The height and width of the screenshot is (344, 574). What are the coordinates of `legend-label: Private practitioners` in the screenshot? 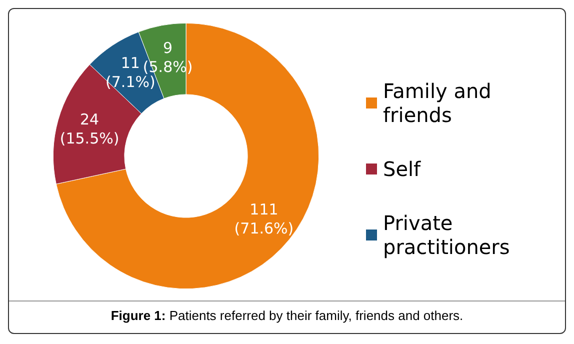 It's located at (446, 235).